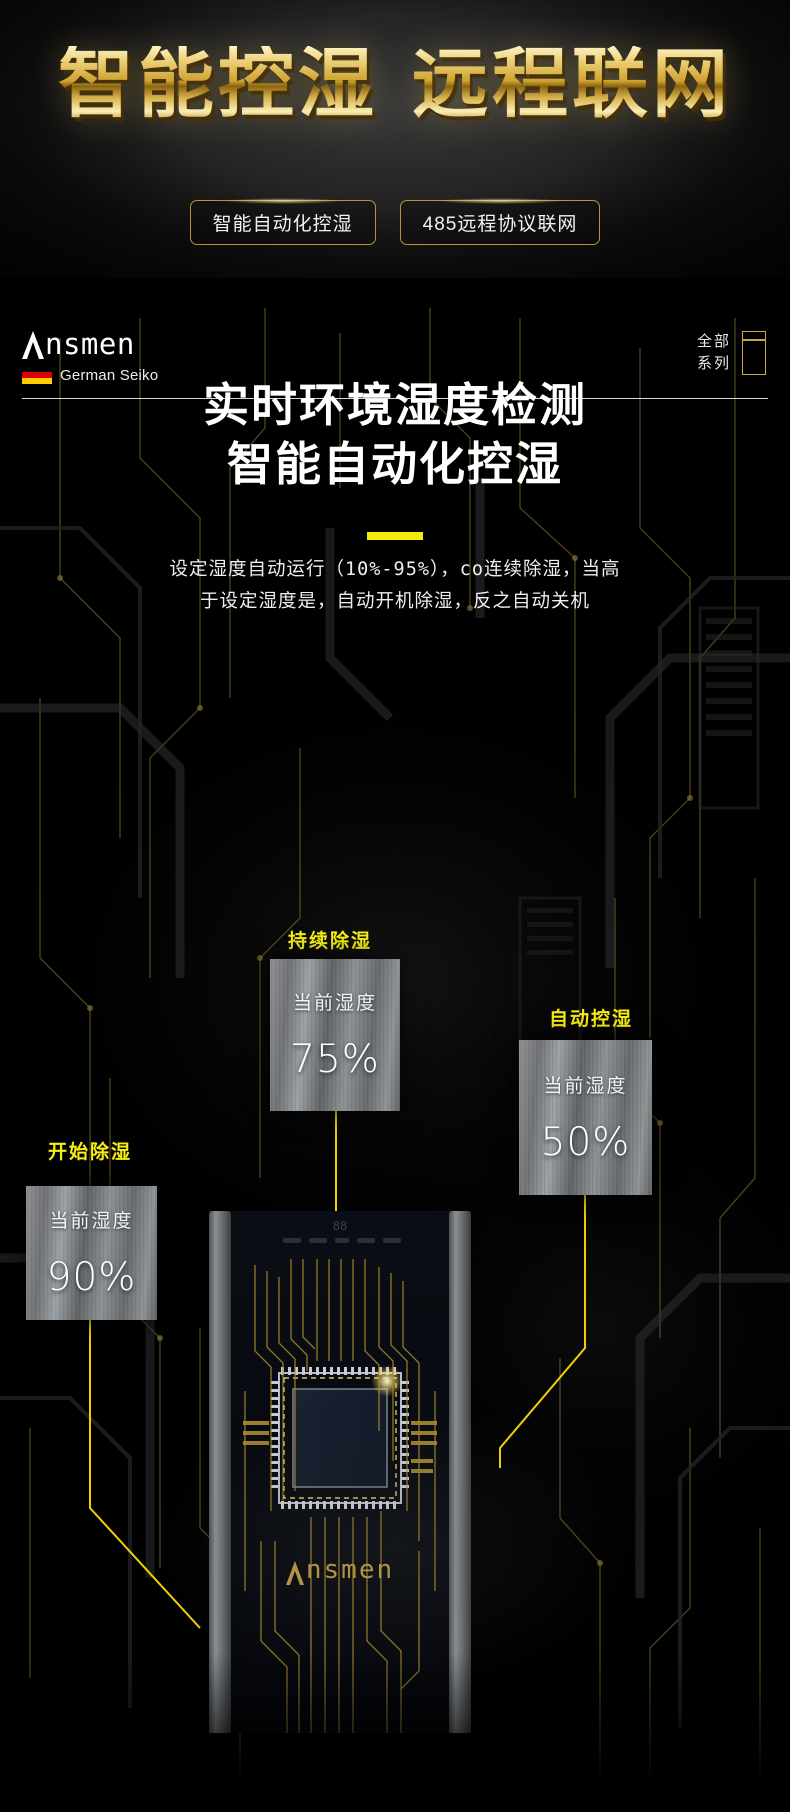 The image size is (790, 1812). What do you see at coordinates (340, 1226) in the screenshot?
I see `svg-text: 88` at bounding box center [340, 1226].